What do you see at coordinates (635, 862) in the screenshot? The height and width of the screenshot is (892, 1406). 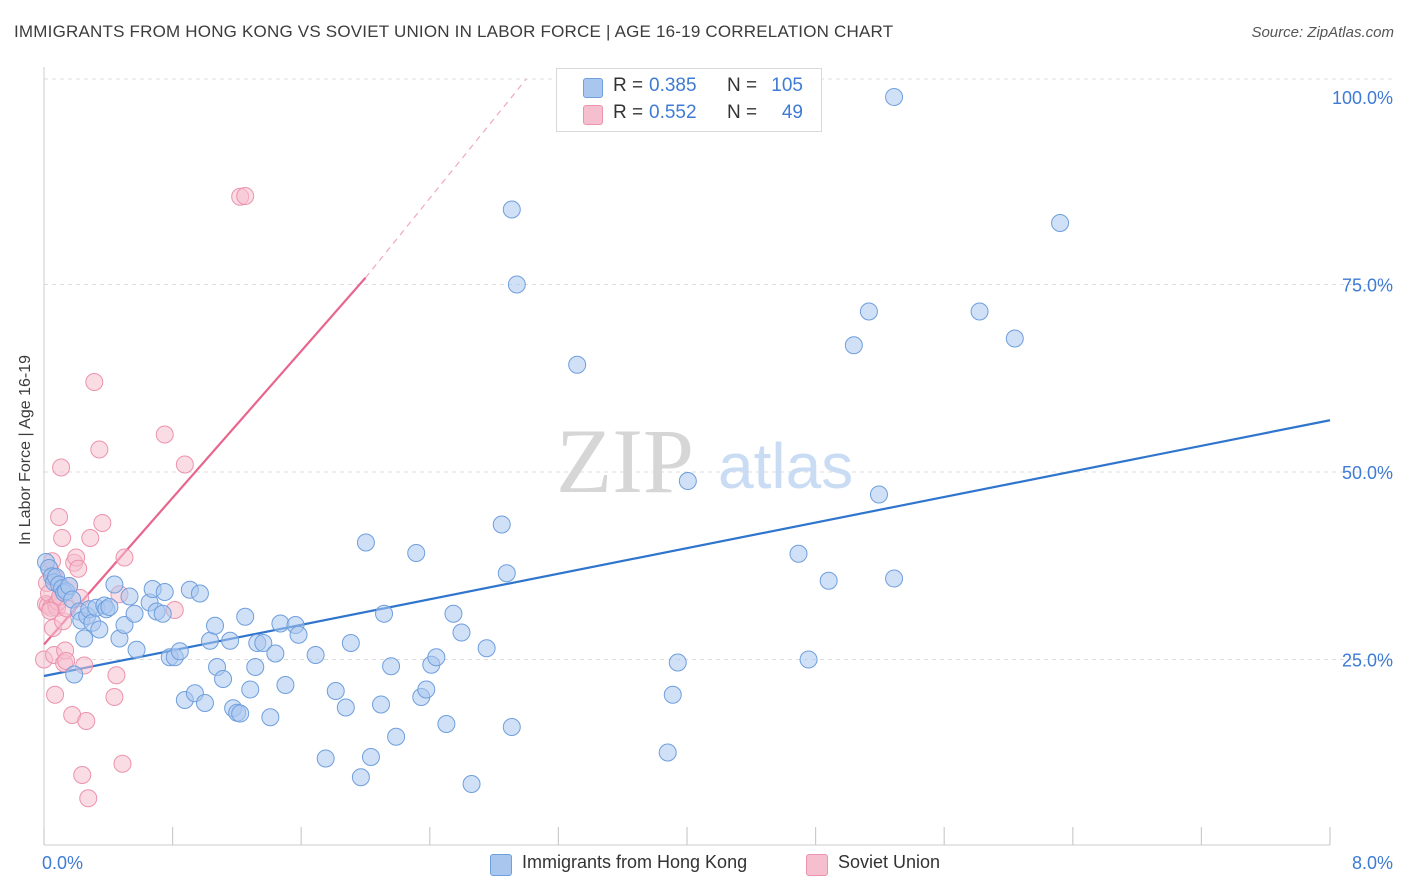 I see `legend-label: Immigrants from Hong Kong` at bounding box center [635, 862].